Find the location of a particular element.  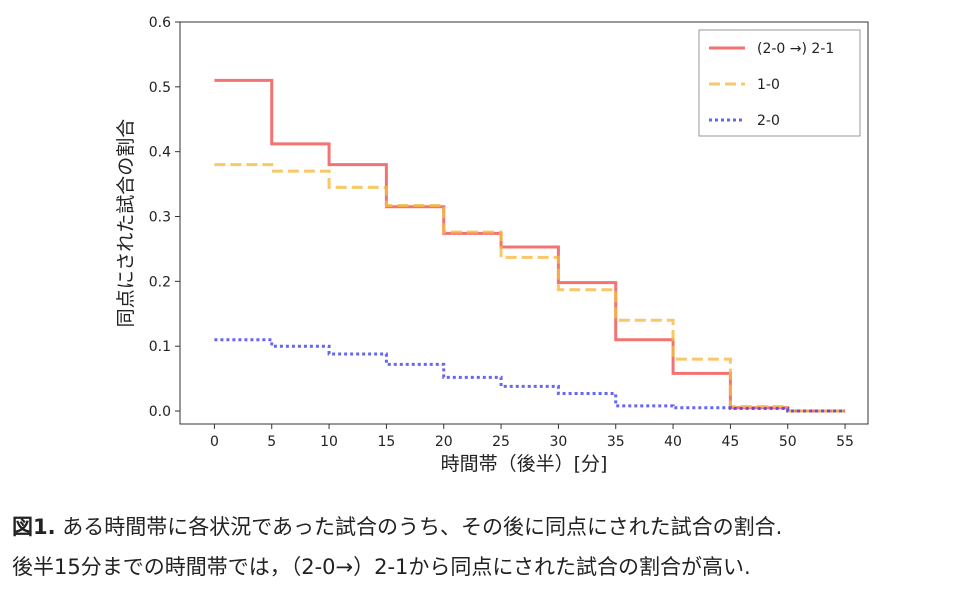

x-tick-label: 30 is located at coordinates (558, 442).